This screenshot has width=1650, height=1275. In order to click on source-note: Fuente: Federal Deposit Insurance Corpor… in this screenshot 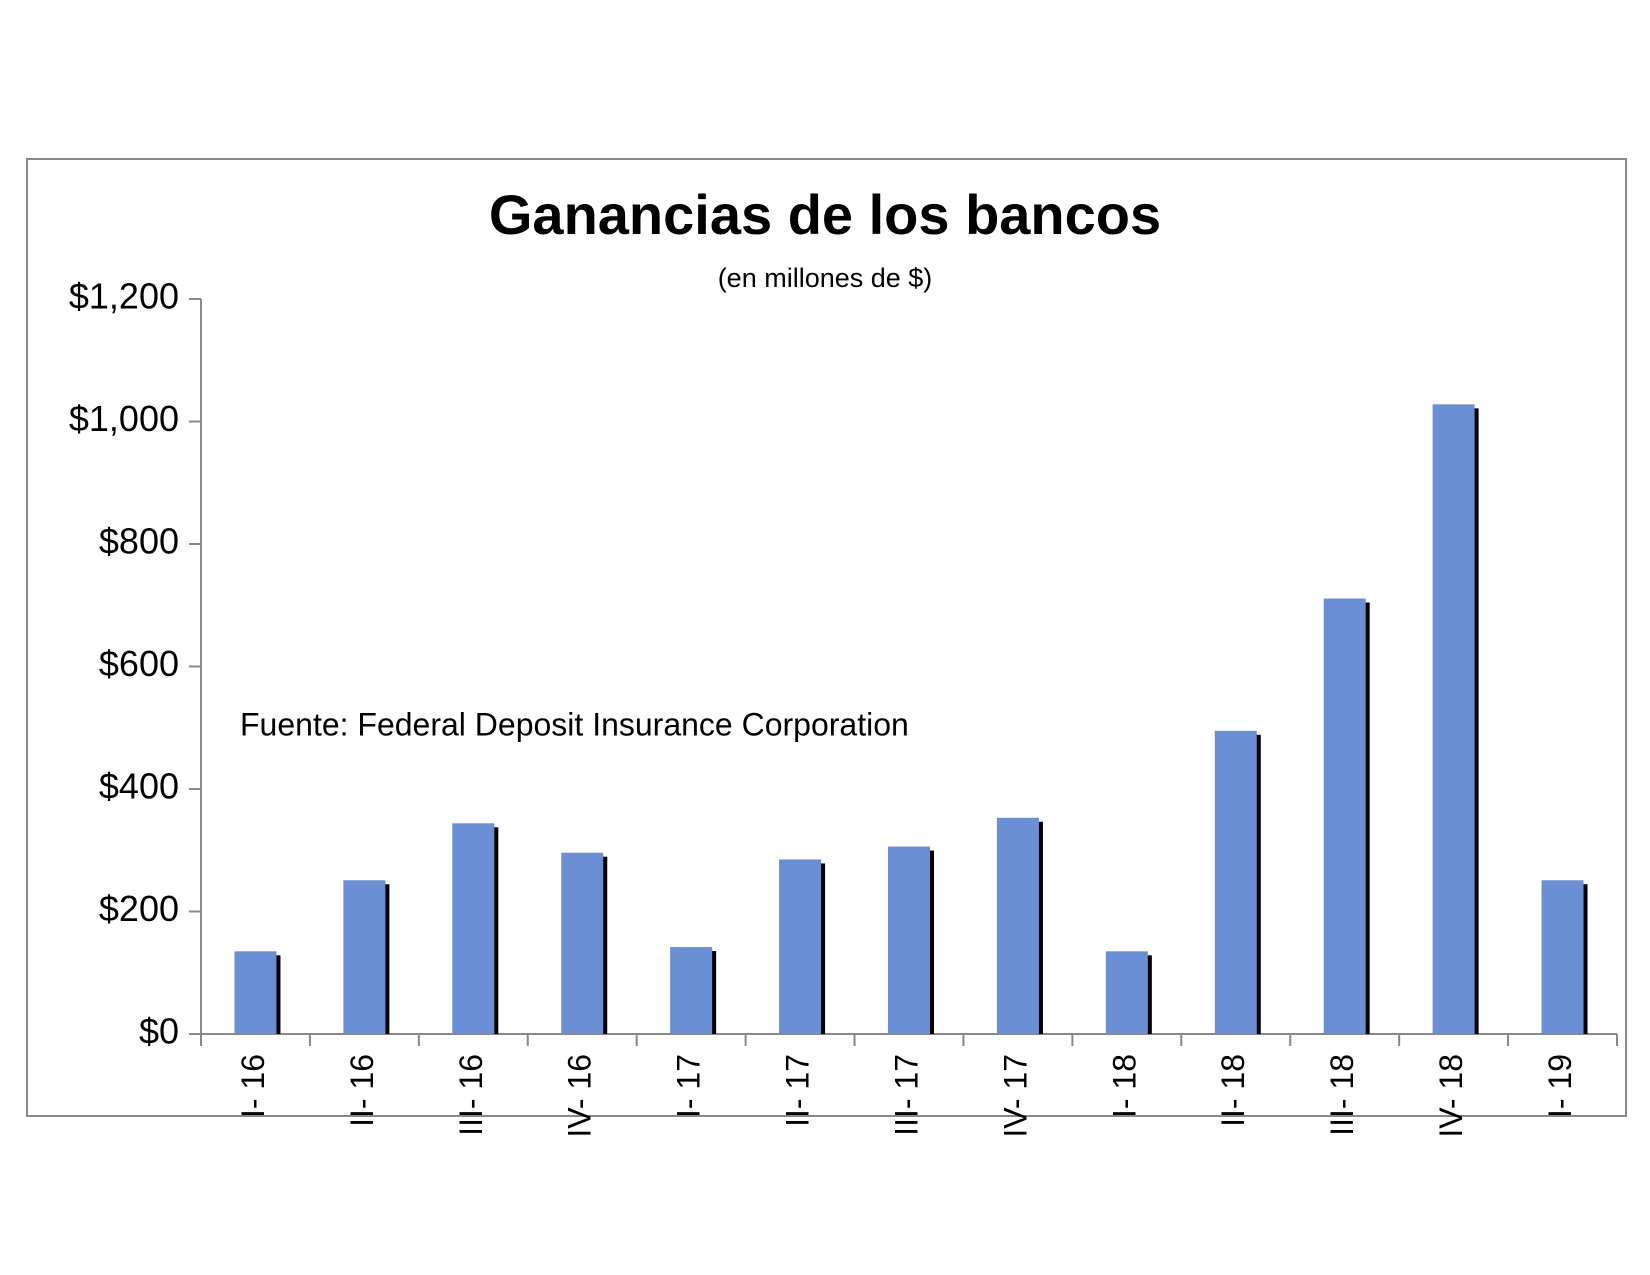, I will do `click(574, 724)`.